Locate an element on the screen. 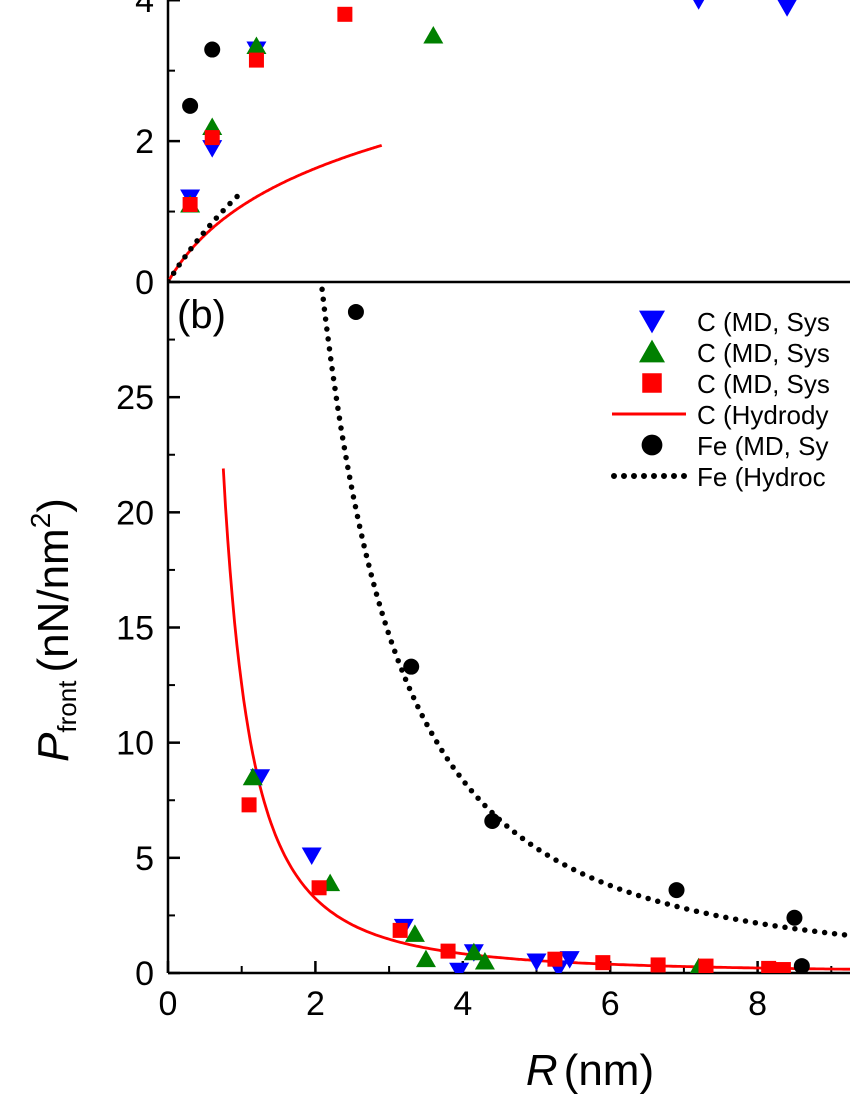 The height and width of the screenshot is (1100, 850). x-axis-title: R (nm) is located at coordinates (590, 1070).